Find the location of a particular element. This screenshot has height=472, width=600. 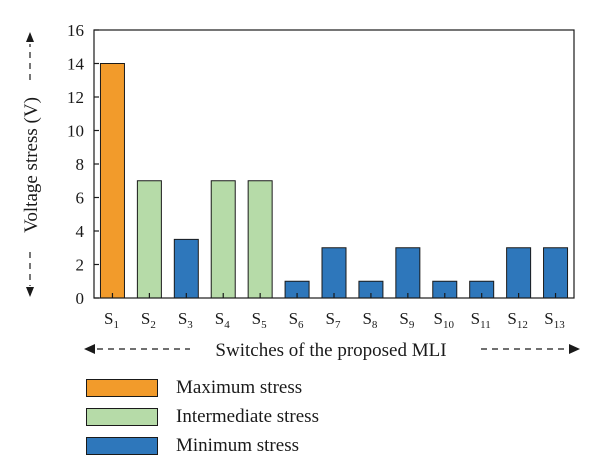

y-tick-label: 12 is located at coordinates (75, 97).